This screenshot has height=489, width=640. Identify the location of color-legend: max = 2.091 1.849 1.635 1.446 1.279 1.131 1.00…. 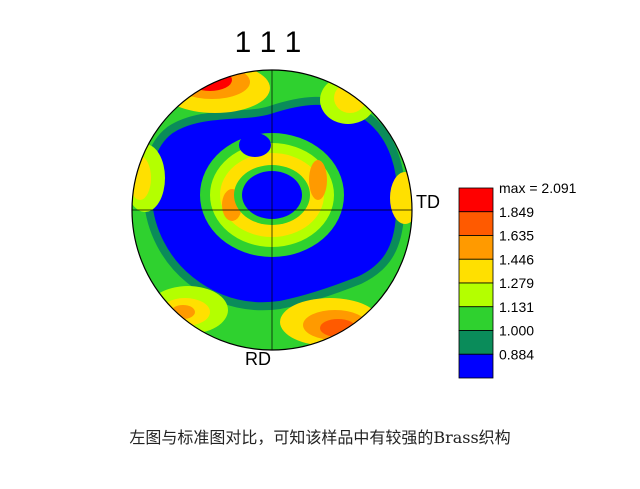
(517, 279).